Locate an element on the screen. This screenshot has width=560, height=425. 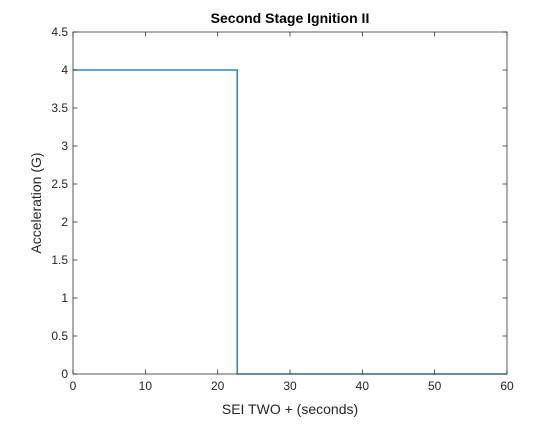
x-tick-label: 10 is located at coordinates (146, 386).